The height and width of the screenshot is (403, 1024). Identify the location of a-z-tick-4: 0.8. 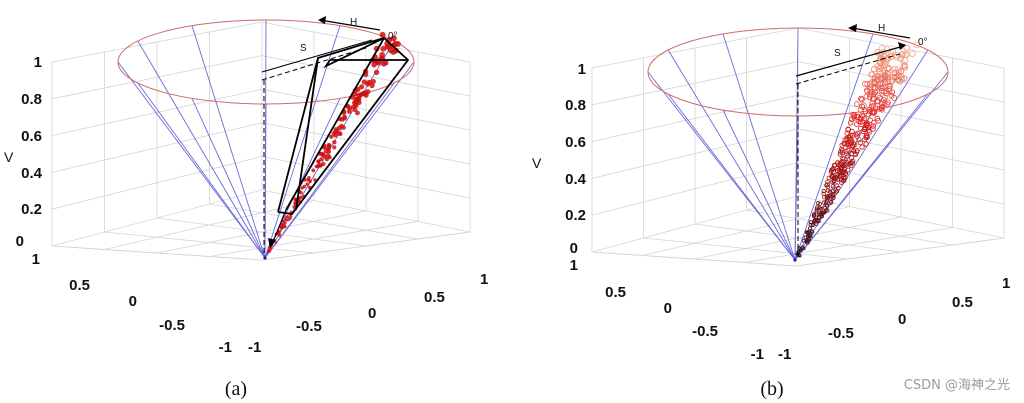
(31, 99).